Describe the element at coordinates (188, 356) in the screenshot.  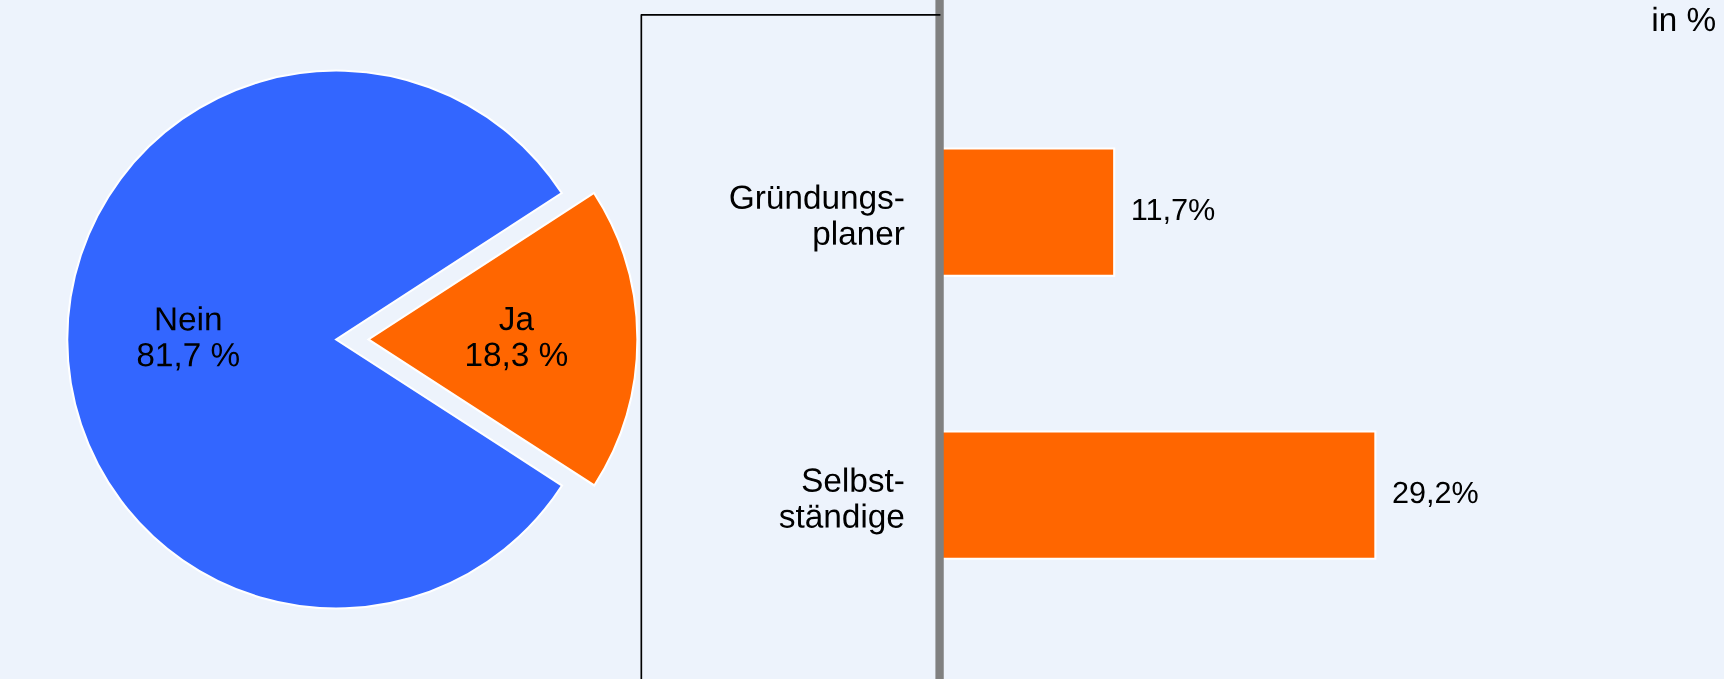
I see `data-label: 81,7 %` at that location.